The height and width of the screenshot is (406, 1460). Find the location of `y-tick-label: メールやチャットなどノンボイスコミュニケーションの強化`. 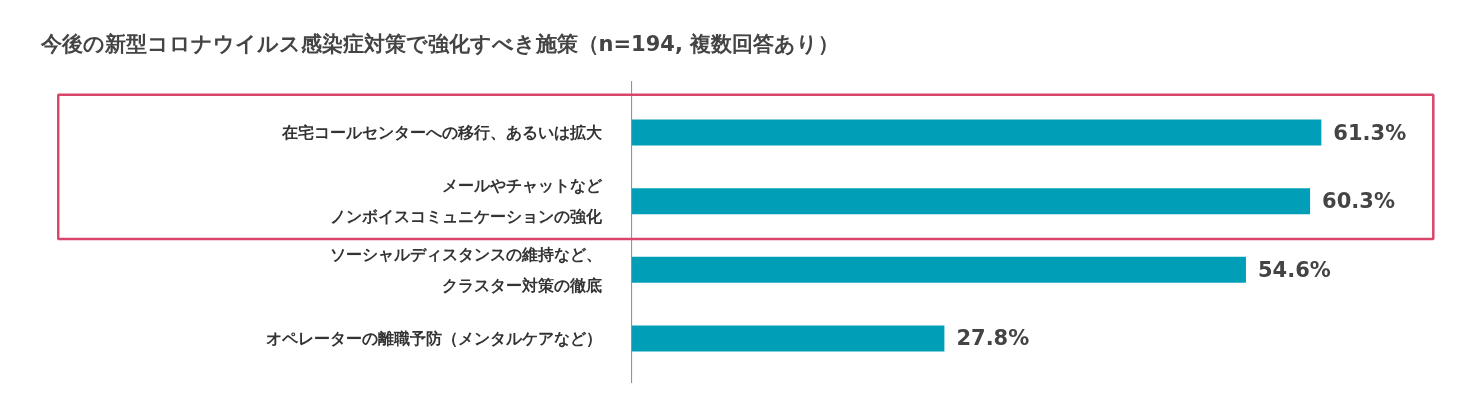

y-tick-label: メールやチャットなどノンボイスコミュニケーションの強化 is located at coordinates (466, 201).